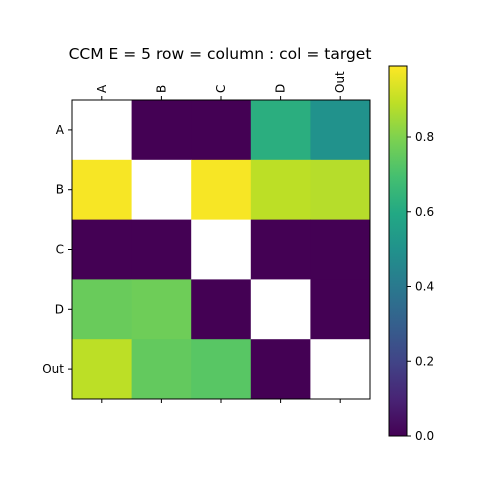 This screenshot has width=480, height=480. I want to click on heatmap-cell-Out-C, so click(221, 369).